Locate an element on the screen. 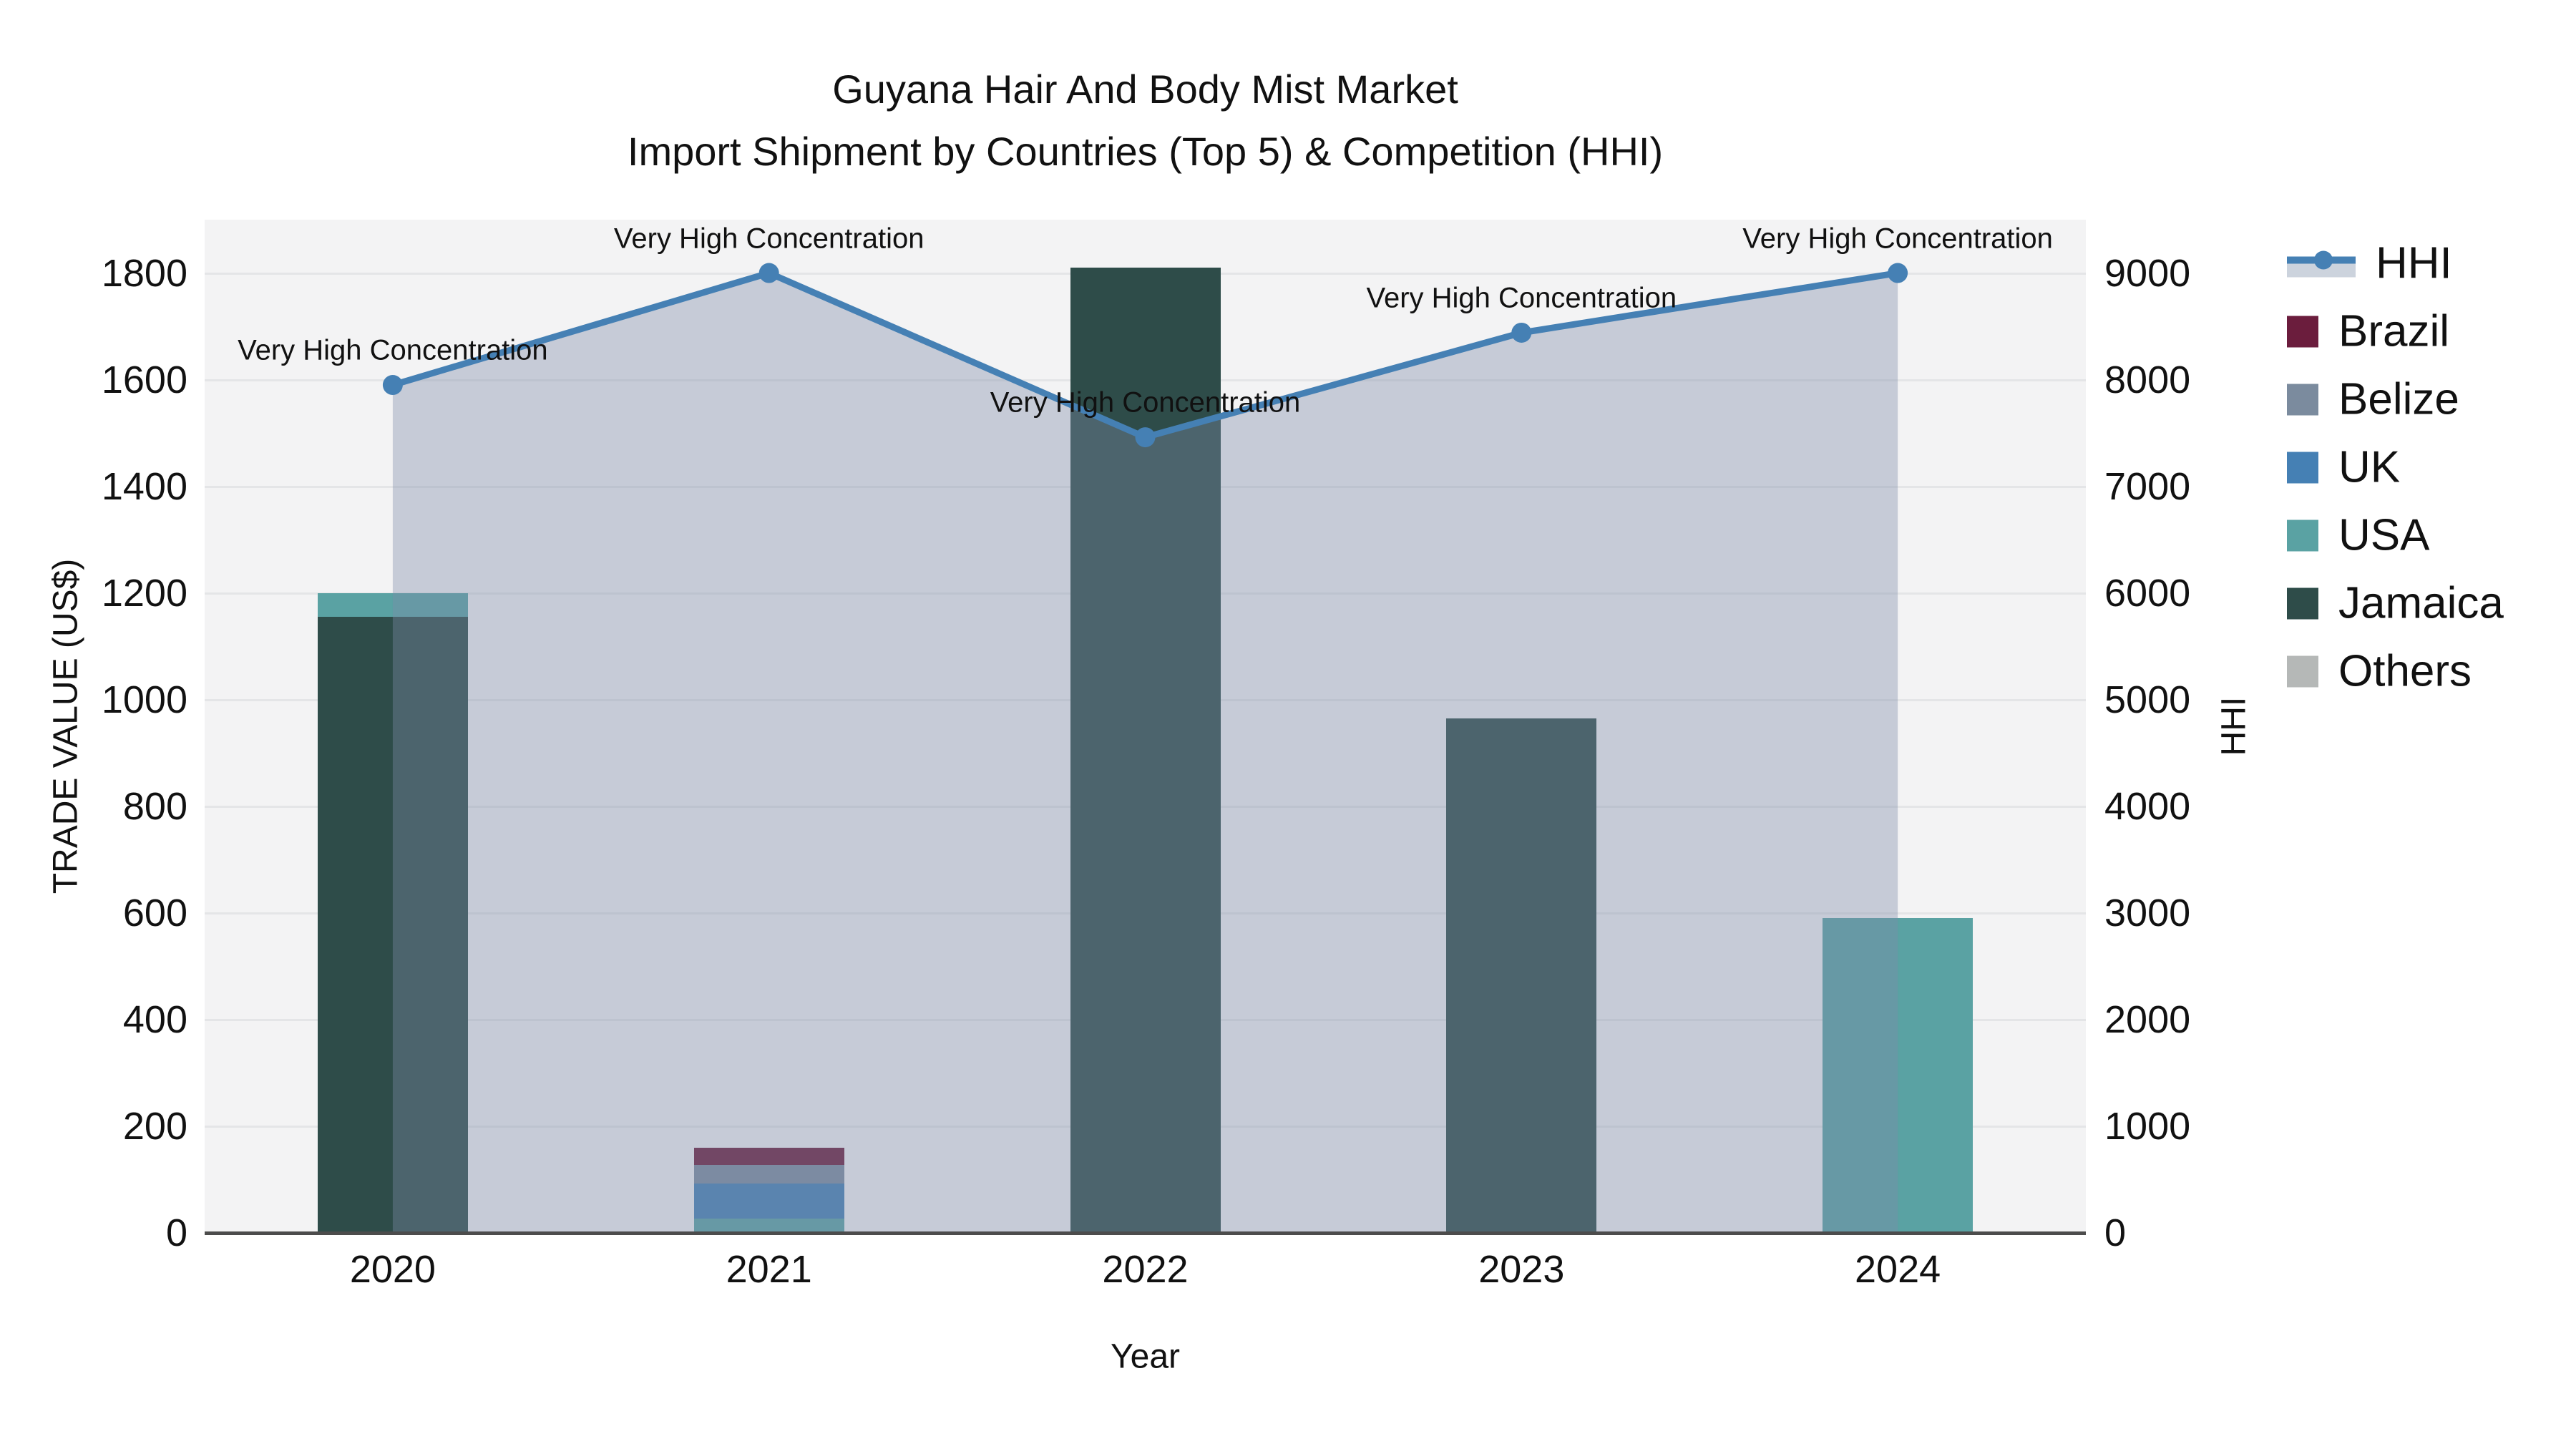  x-tick-label: 2020 is located at coordinates (392, 1269).